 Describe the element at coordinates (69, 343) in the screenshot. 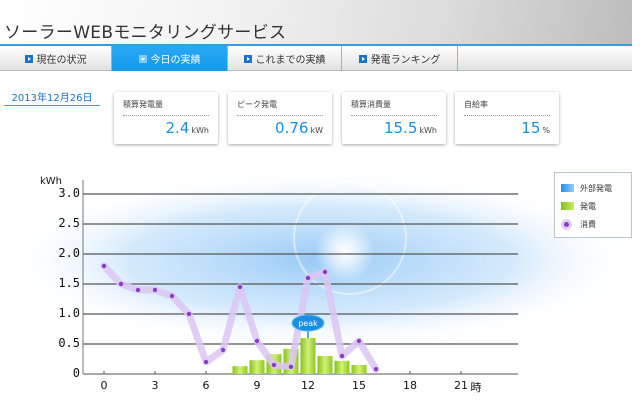

I see `y-tick-label: 0.5` at that location.